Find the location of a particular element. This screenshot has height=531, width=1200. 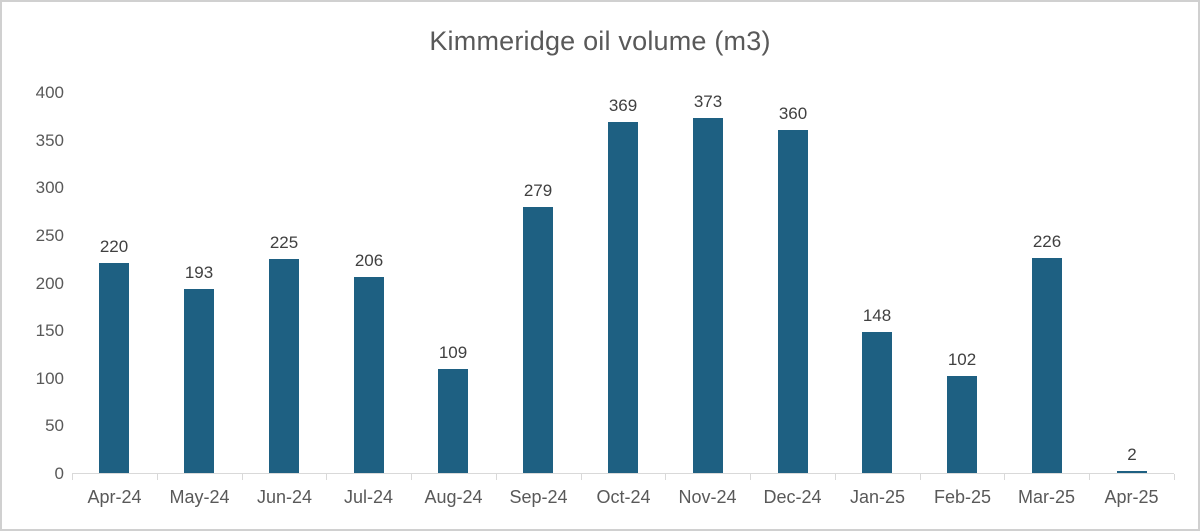

x-axis-label-May-24: May-24 is located at coordinates (199, 497).